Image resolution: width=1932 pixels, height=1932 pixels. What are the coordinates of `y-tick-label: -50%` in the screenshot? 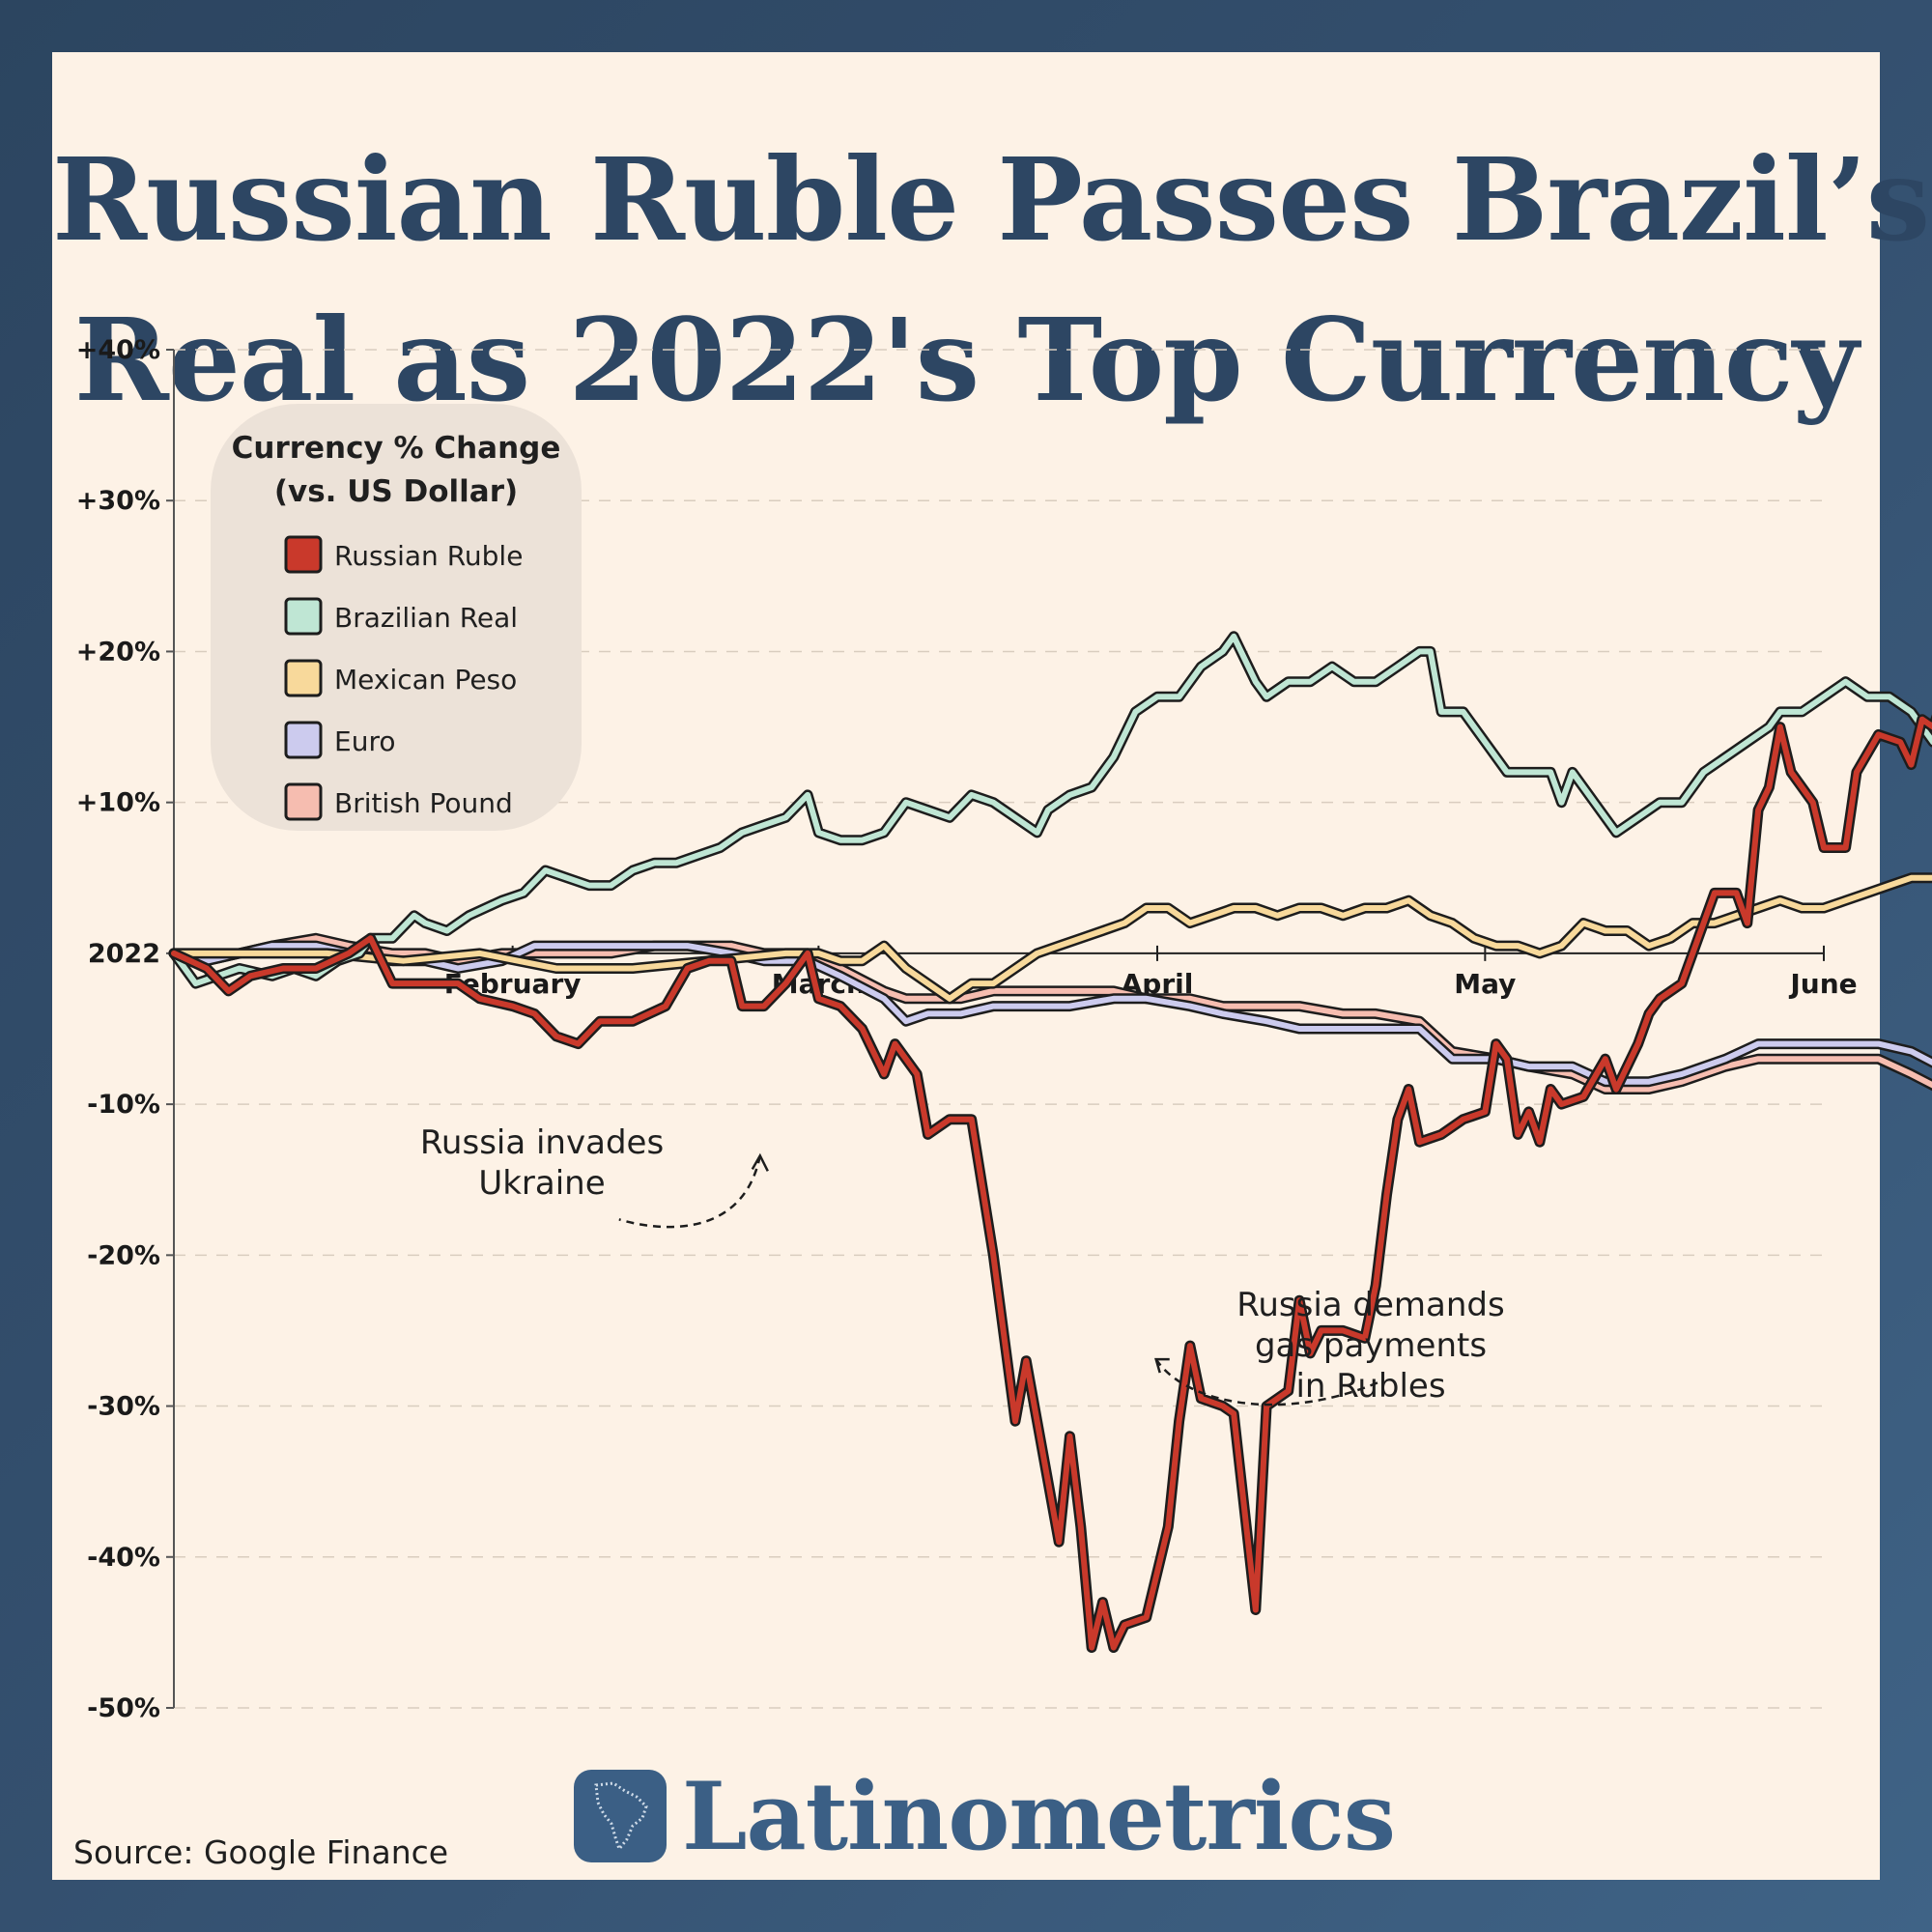 It's located at (123, 1708).